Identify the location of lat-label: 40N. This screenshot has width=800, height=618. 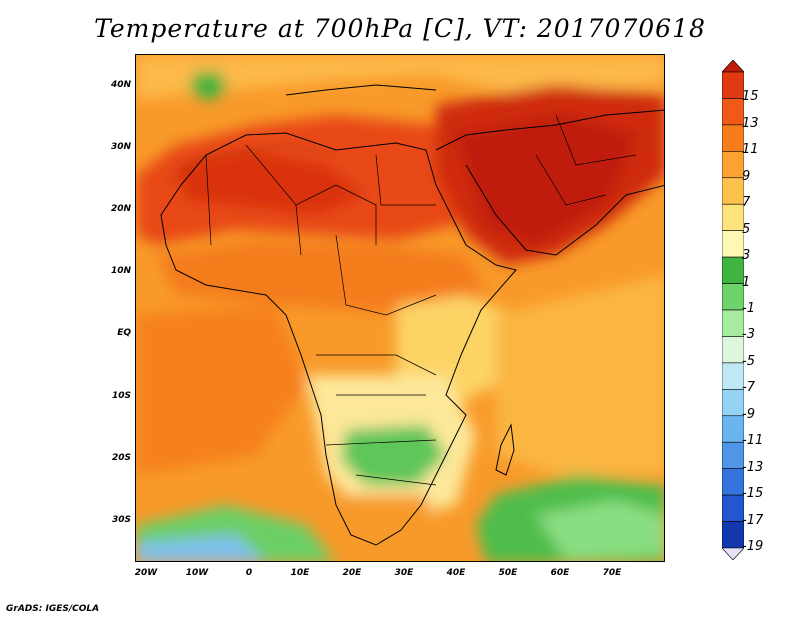
(120, 85).